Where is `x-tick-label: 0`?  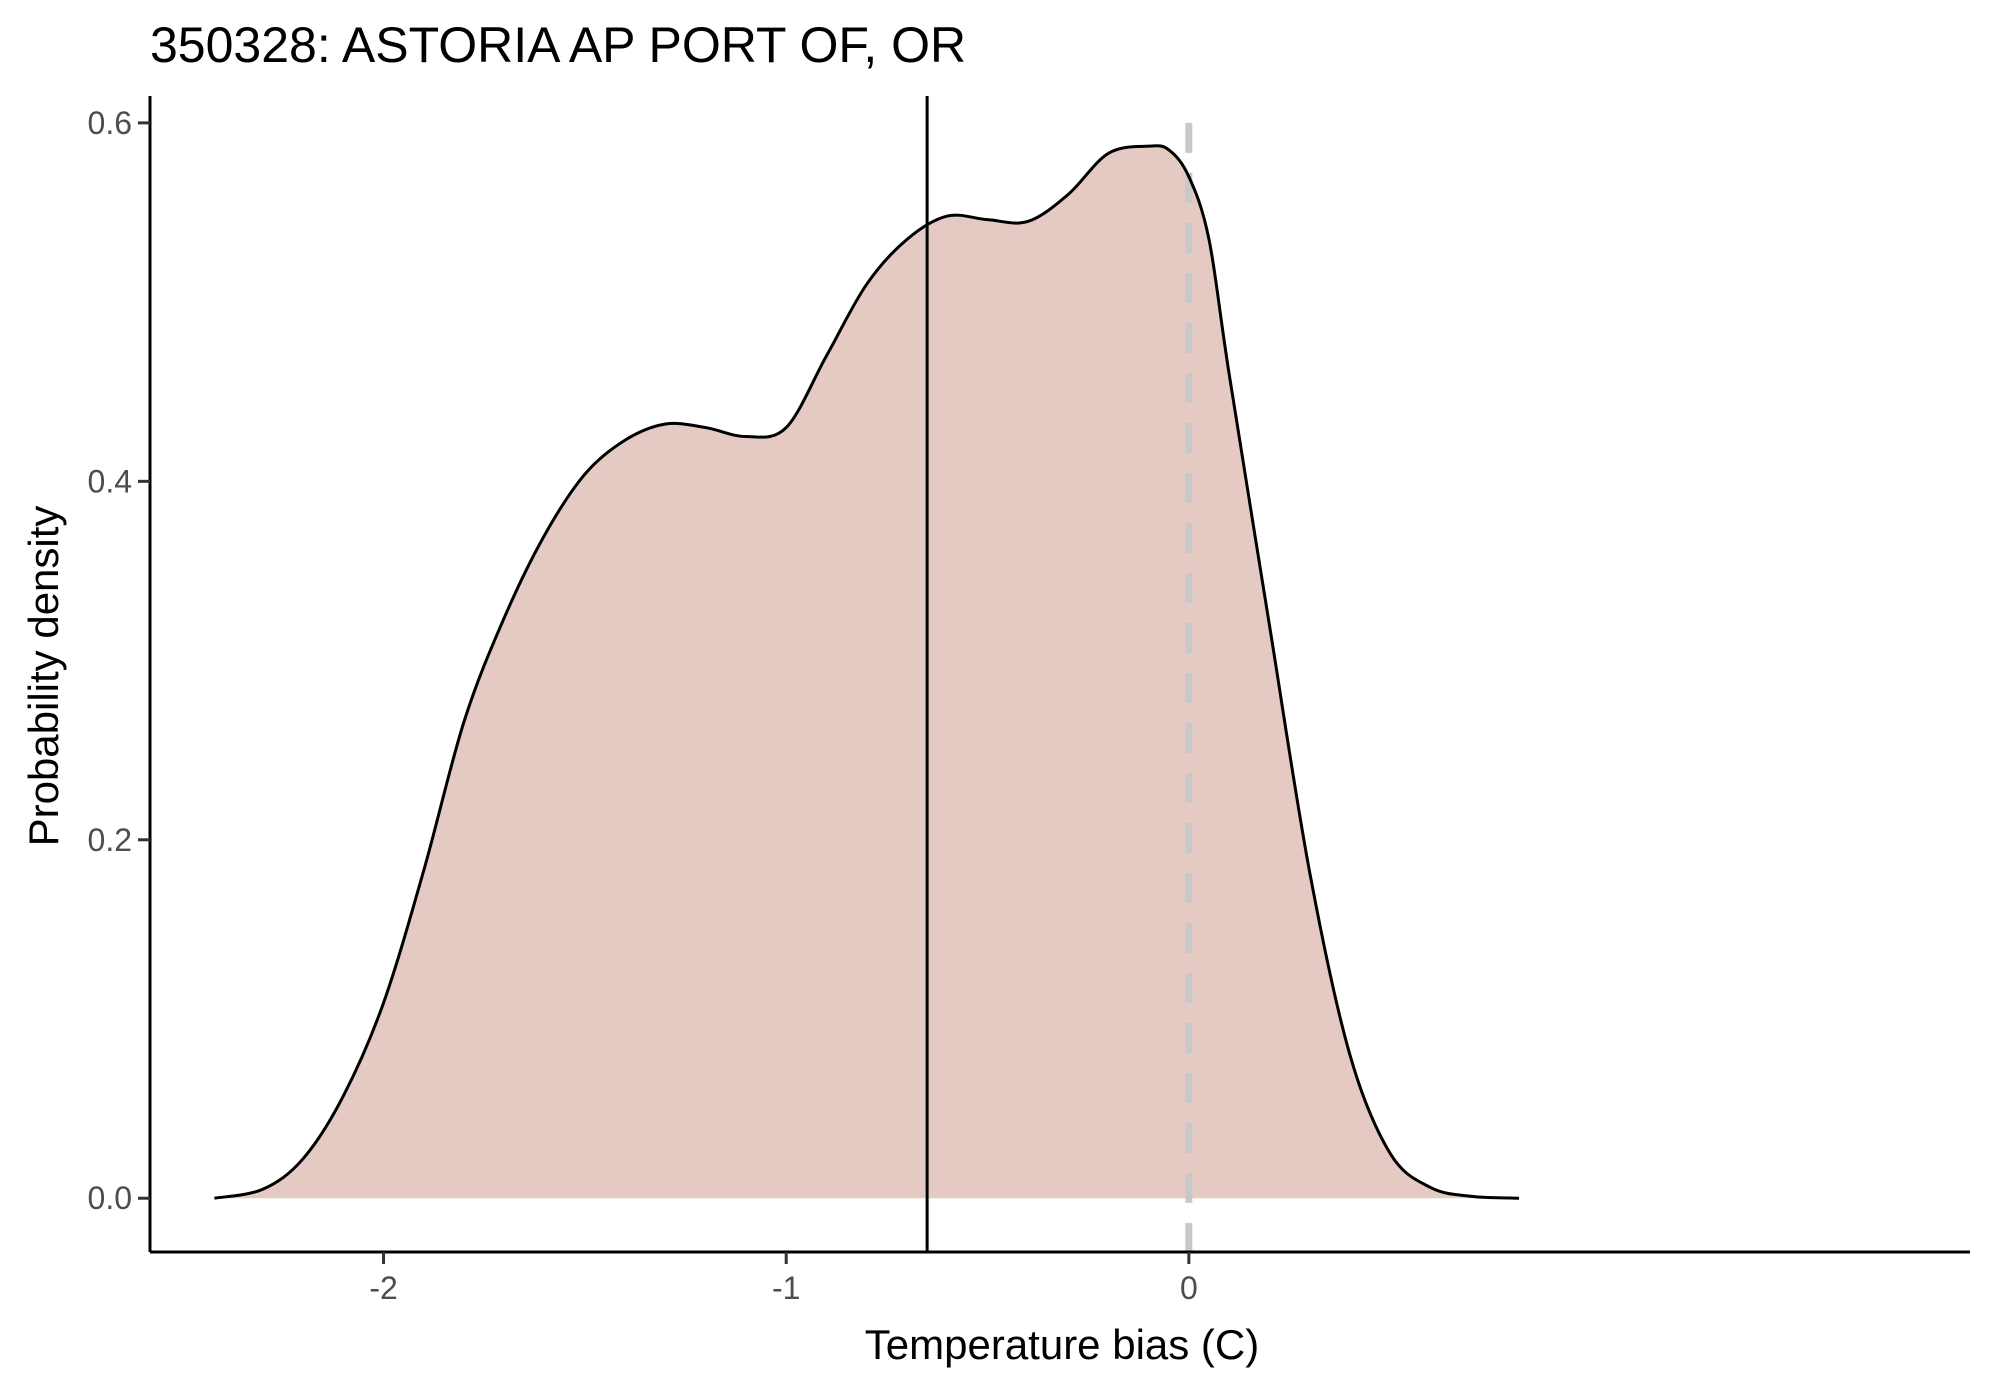 x-tick-label: 0 is located at coordinates (1189, 1288).